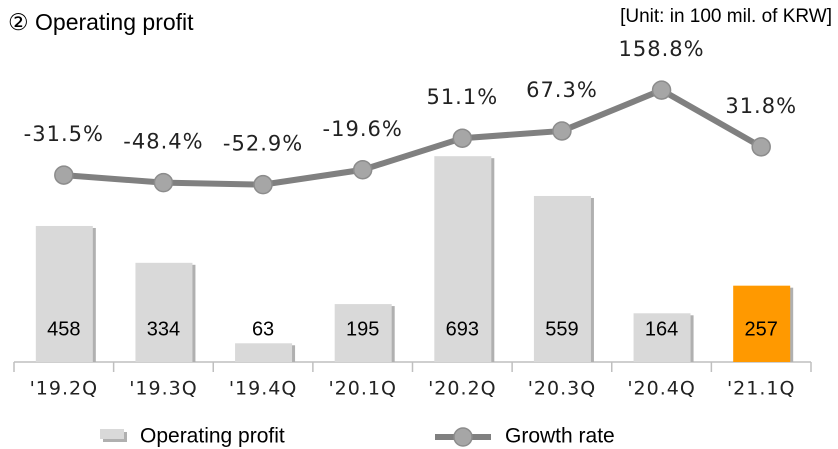  What do you see at coordinates (661, 389) in the screenshot?
I see `x-tick-label: '20.4Q` at bounding box center [661, 389].